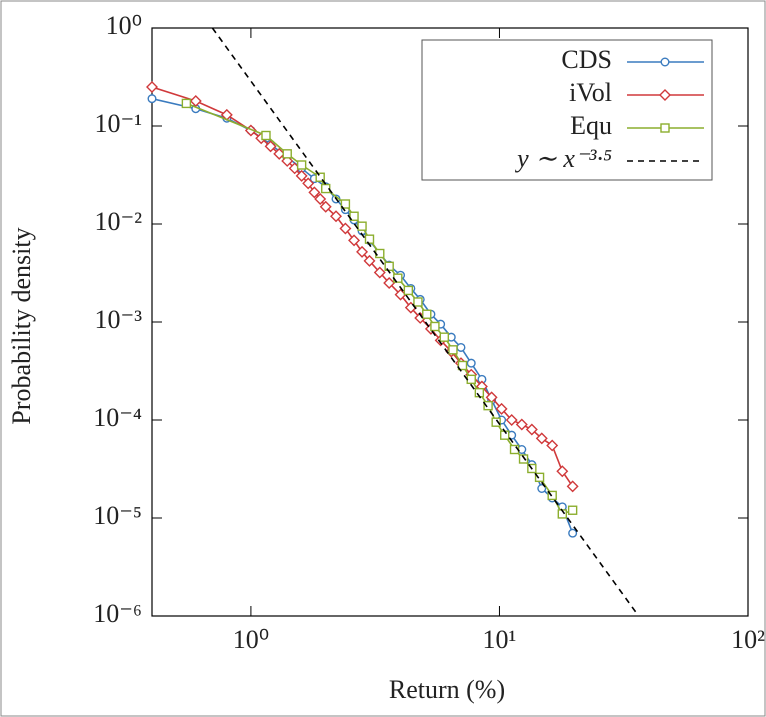  Describe the element at coordinates (118, 221) in the screenshot. I see `y-tick-label: 10⁻²` at that location.